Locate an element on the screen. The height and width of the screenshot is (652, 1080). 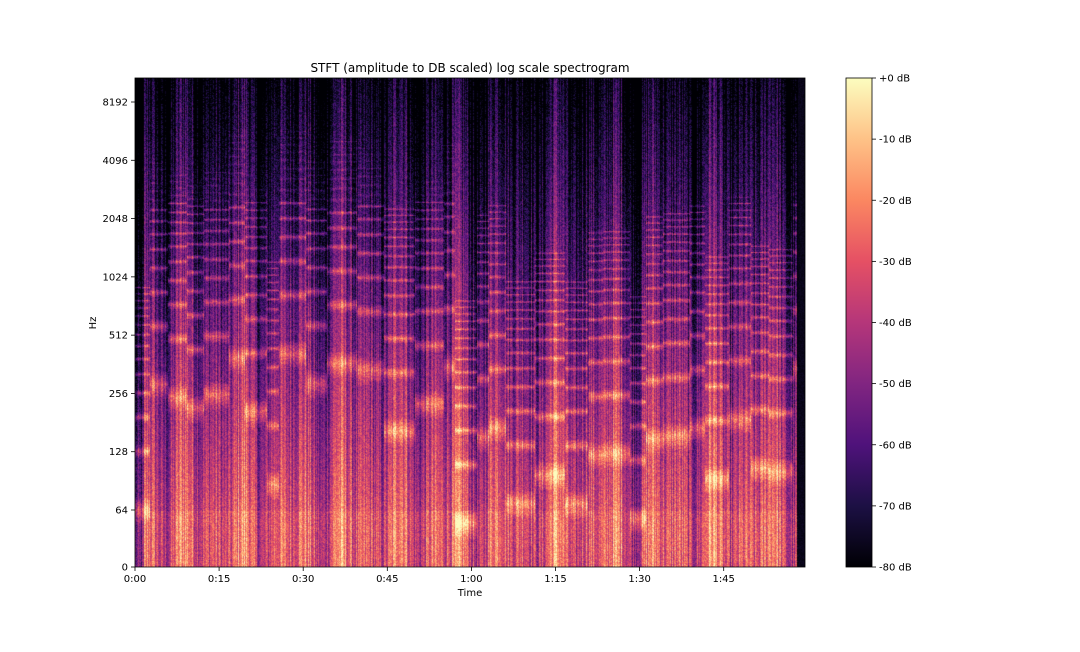
y-tick-label: 1024 is located at coordinates (115, 277).